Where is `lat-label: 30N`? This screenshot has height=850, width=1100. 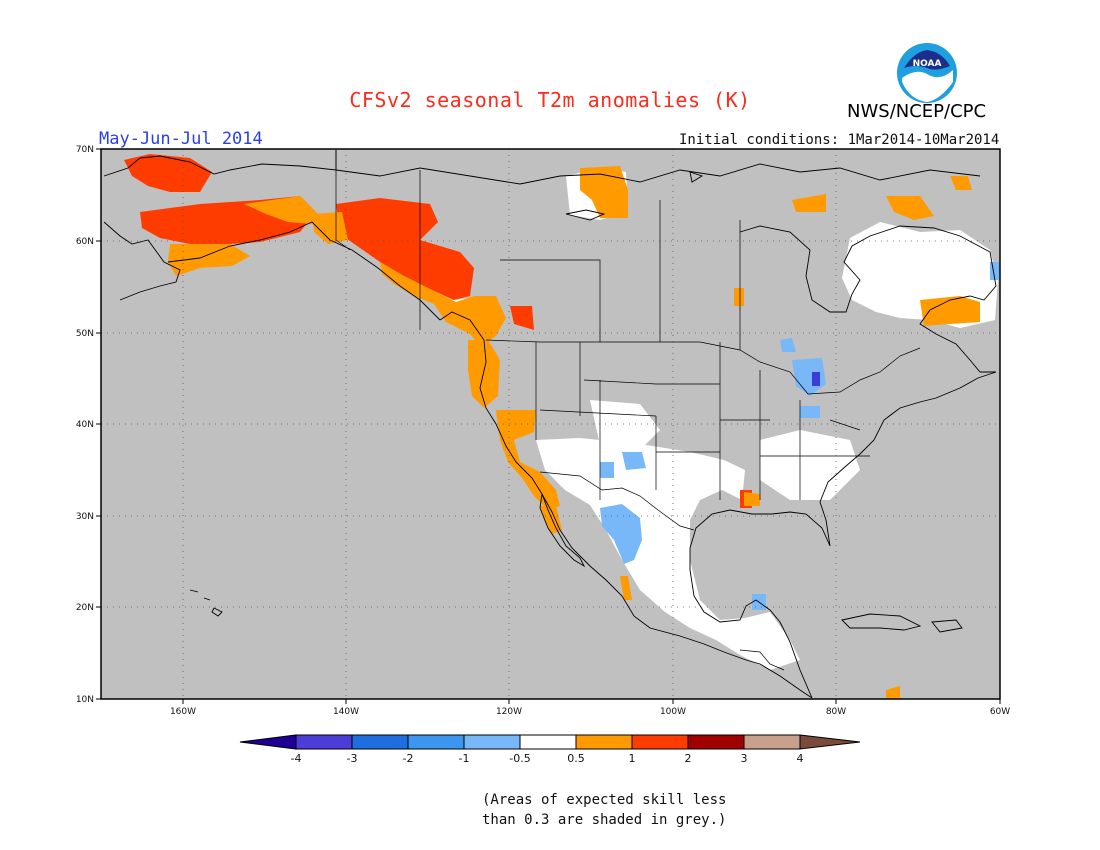
lat-label: 30N is located at coordinates (85, 517).